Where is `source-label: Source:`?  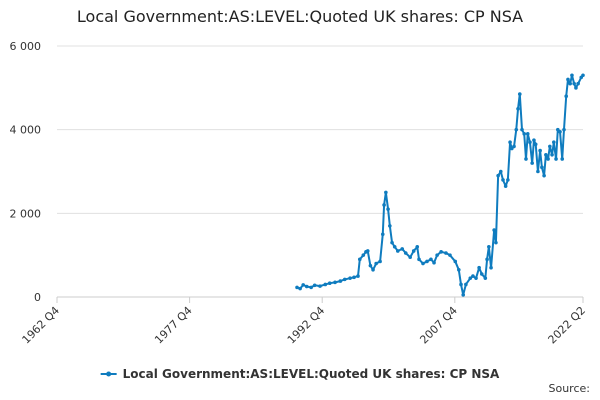 source-label: Source: is located at coordinates (570, 388).